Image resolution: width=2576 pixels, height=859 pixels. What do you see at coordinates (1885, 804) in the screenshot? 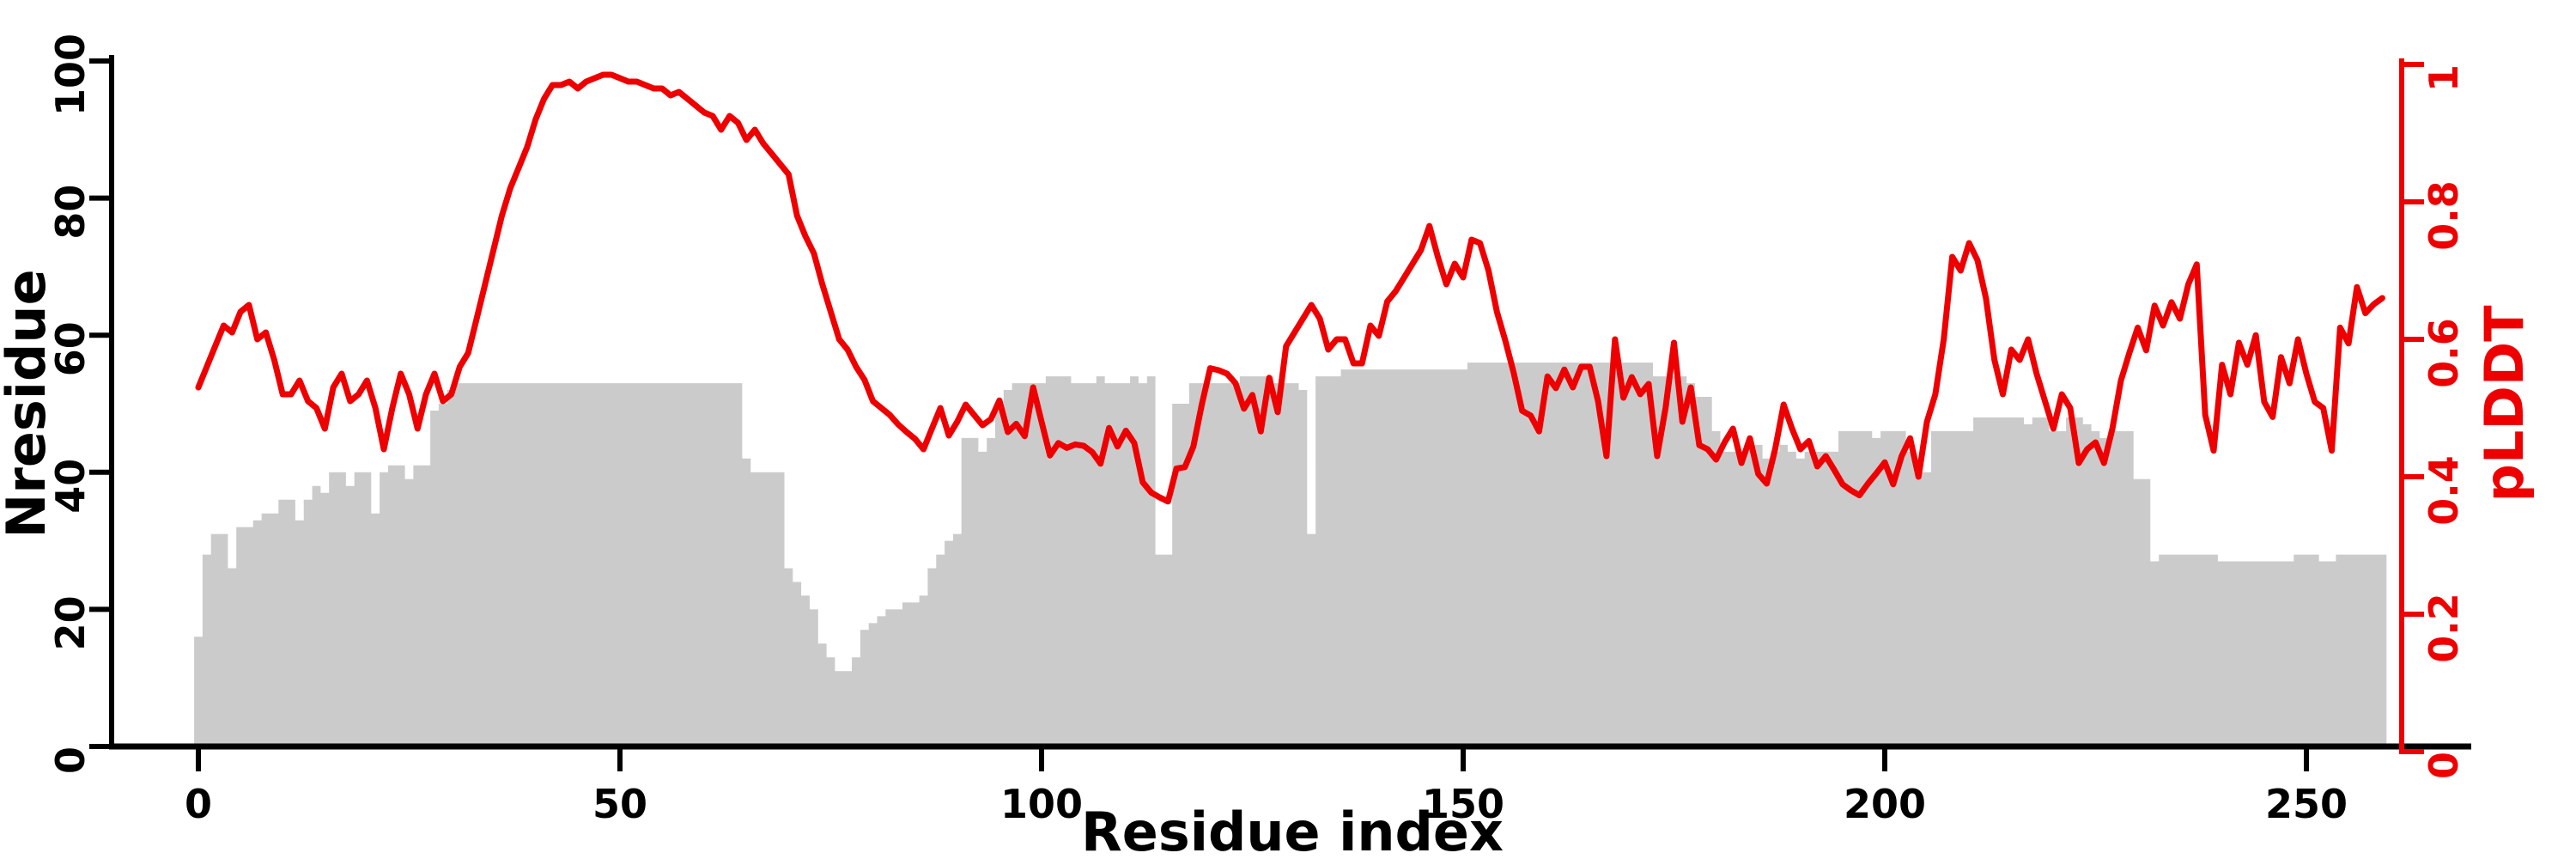
I see `tick-label: 200` at bounding box center [1885, 804].